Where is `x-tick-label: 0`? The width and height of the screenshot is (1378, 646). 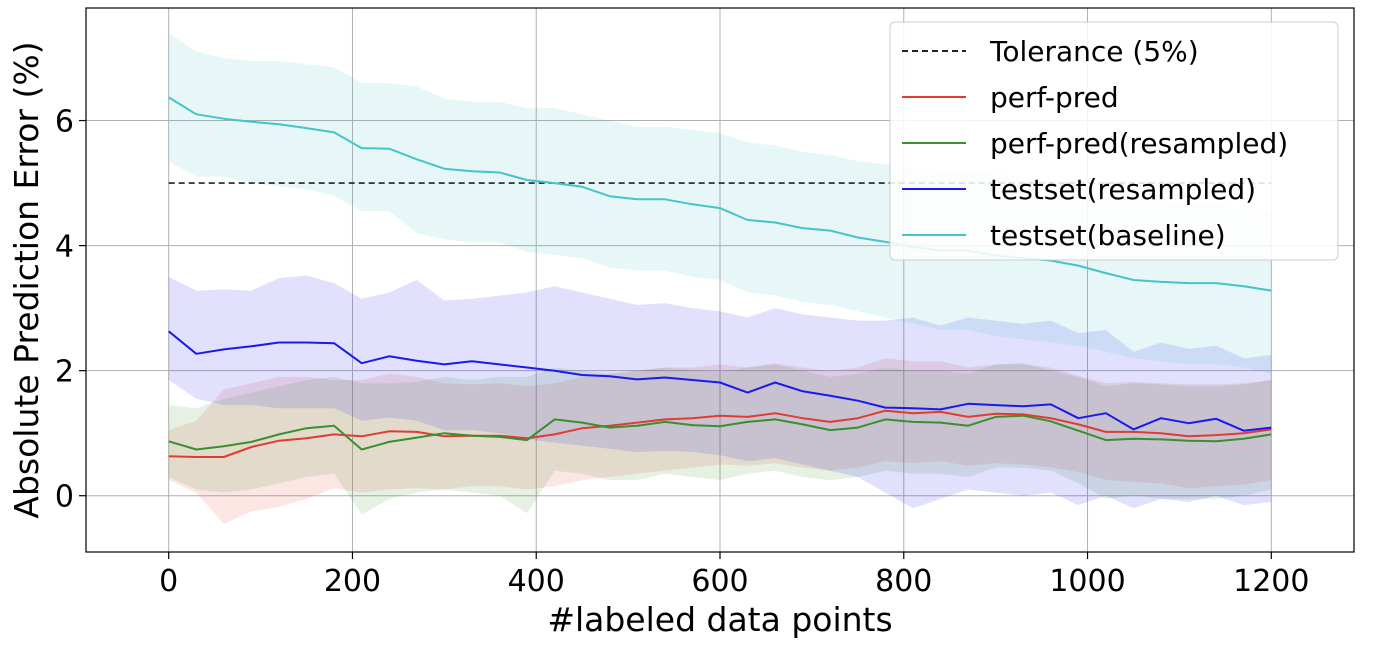
x-tick-label: 0 is located at coordinates (168, 581).